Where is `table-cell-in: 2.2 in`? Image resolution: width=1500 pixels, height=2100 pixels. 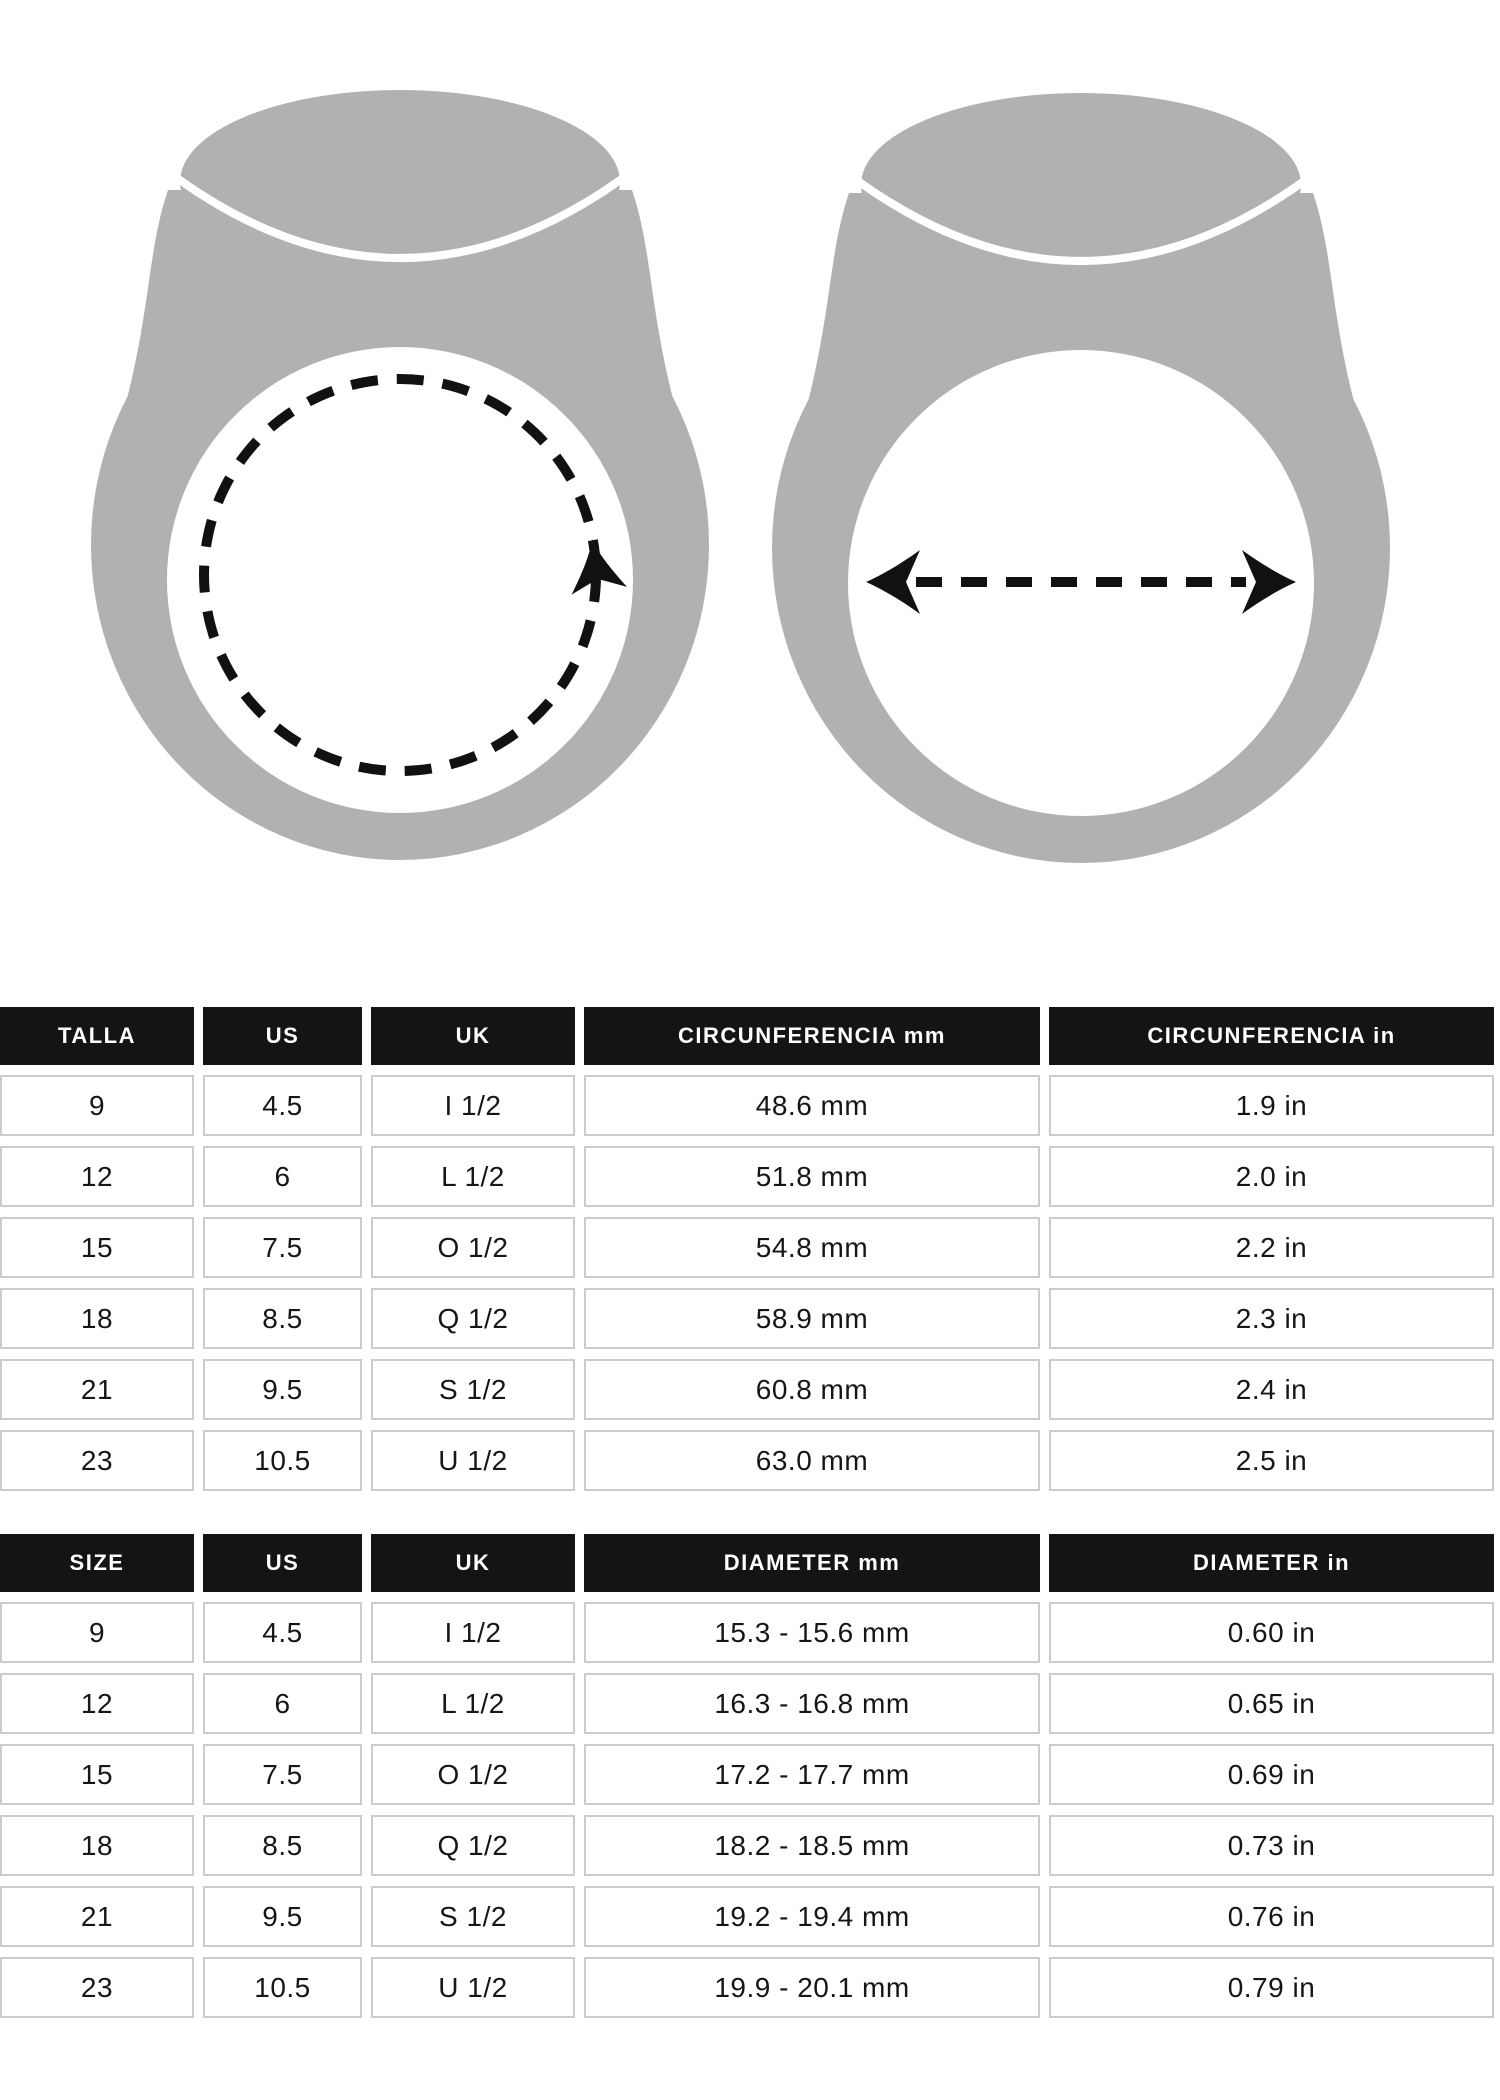 table-cell-in: 2.2 in is located at coordinates (1271, 1247).